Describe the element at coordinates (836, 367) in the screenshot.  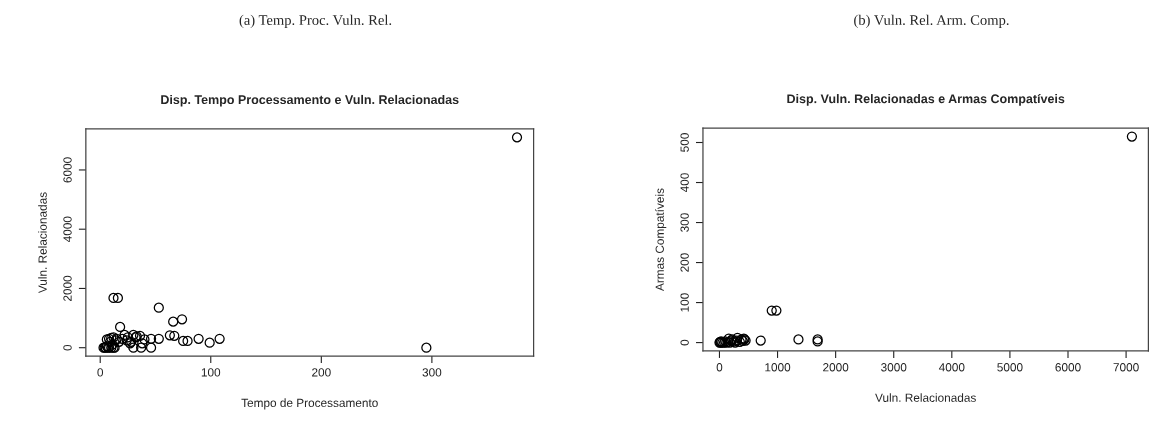
I see `x-tick-label: 2000` at that location.